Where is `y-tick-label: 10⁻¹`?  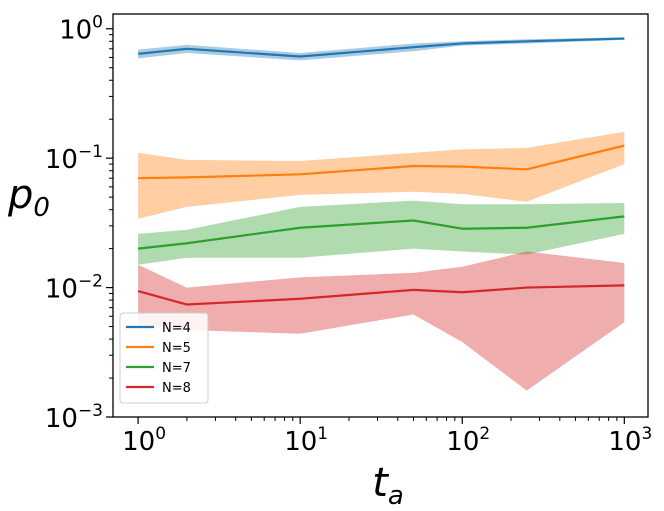
y-tick-label: 10⁻¹ is located at coordinates (74, 158).